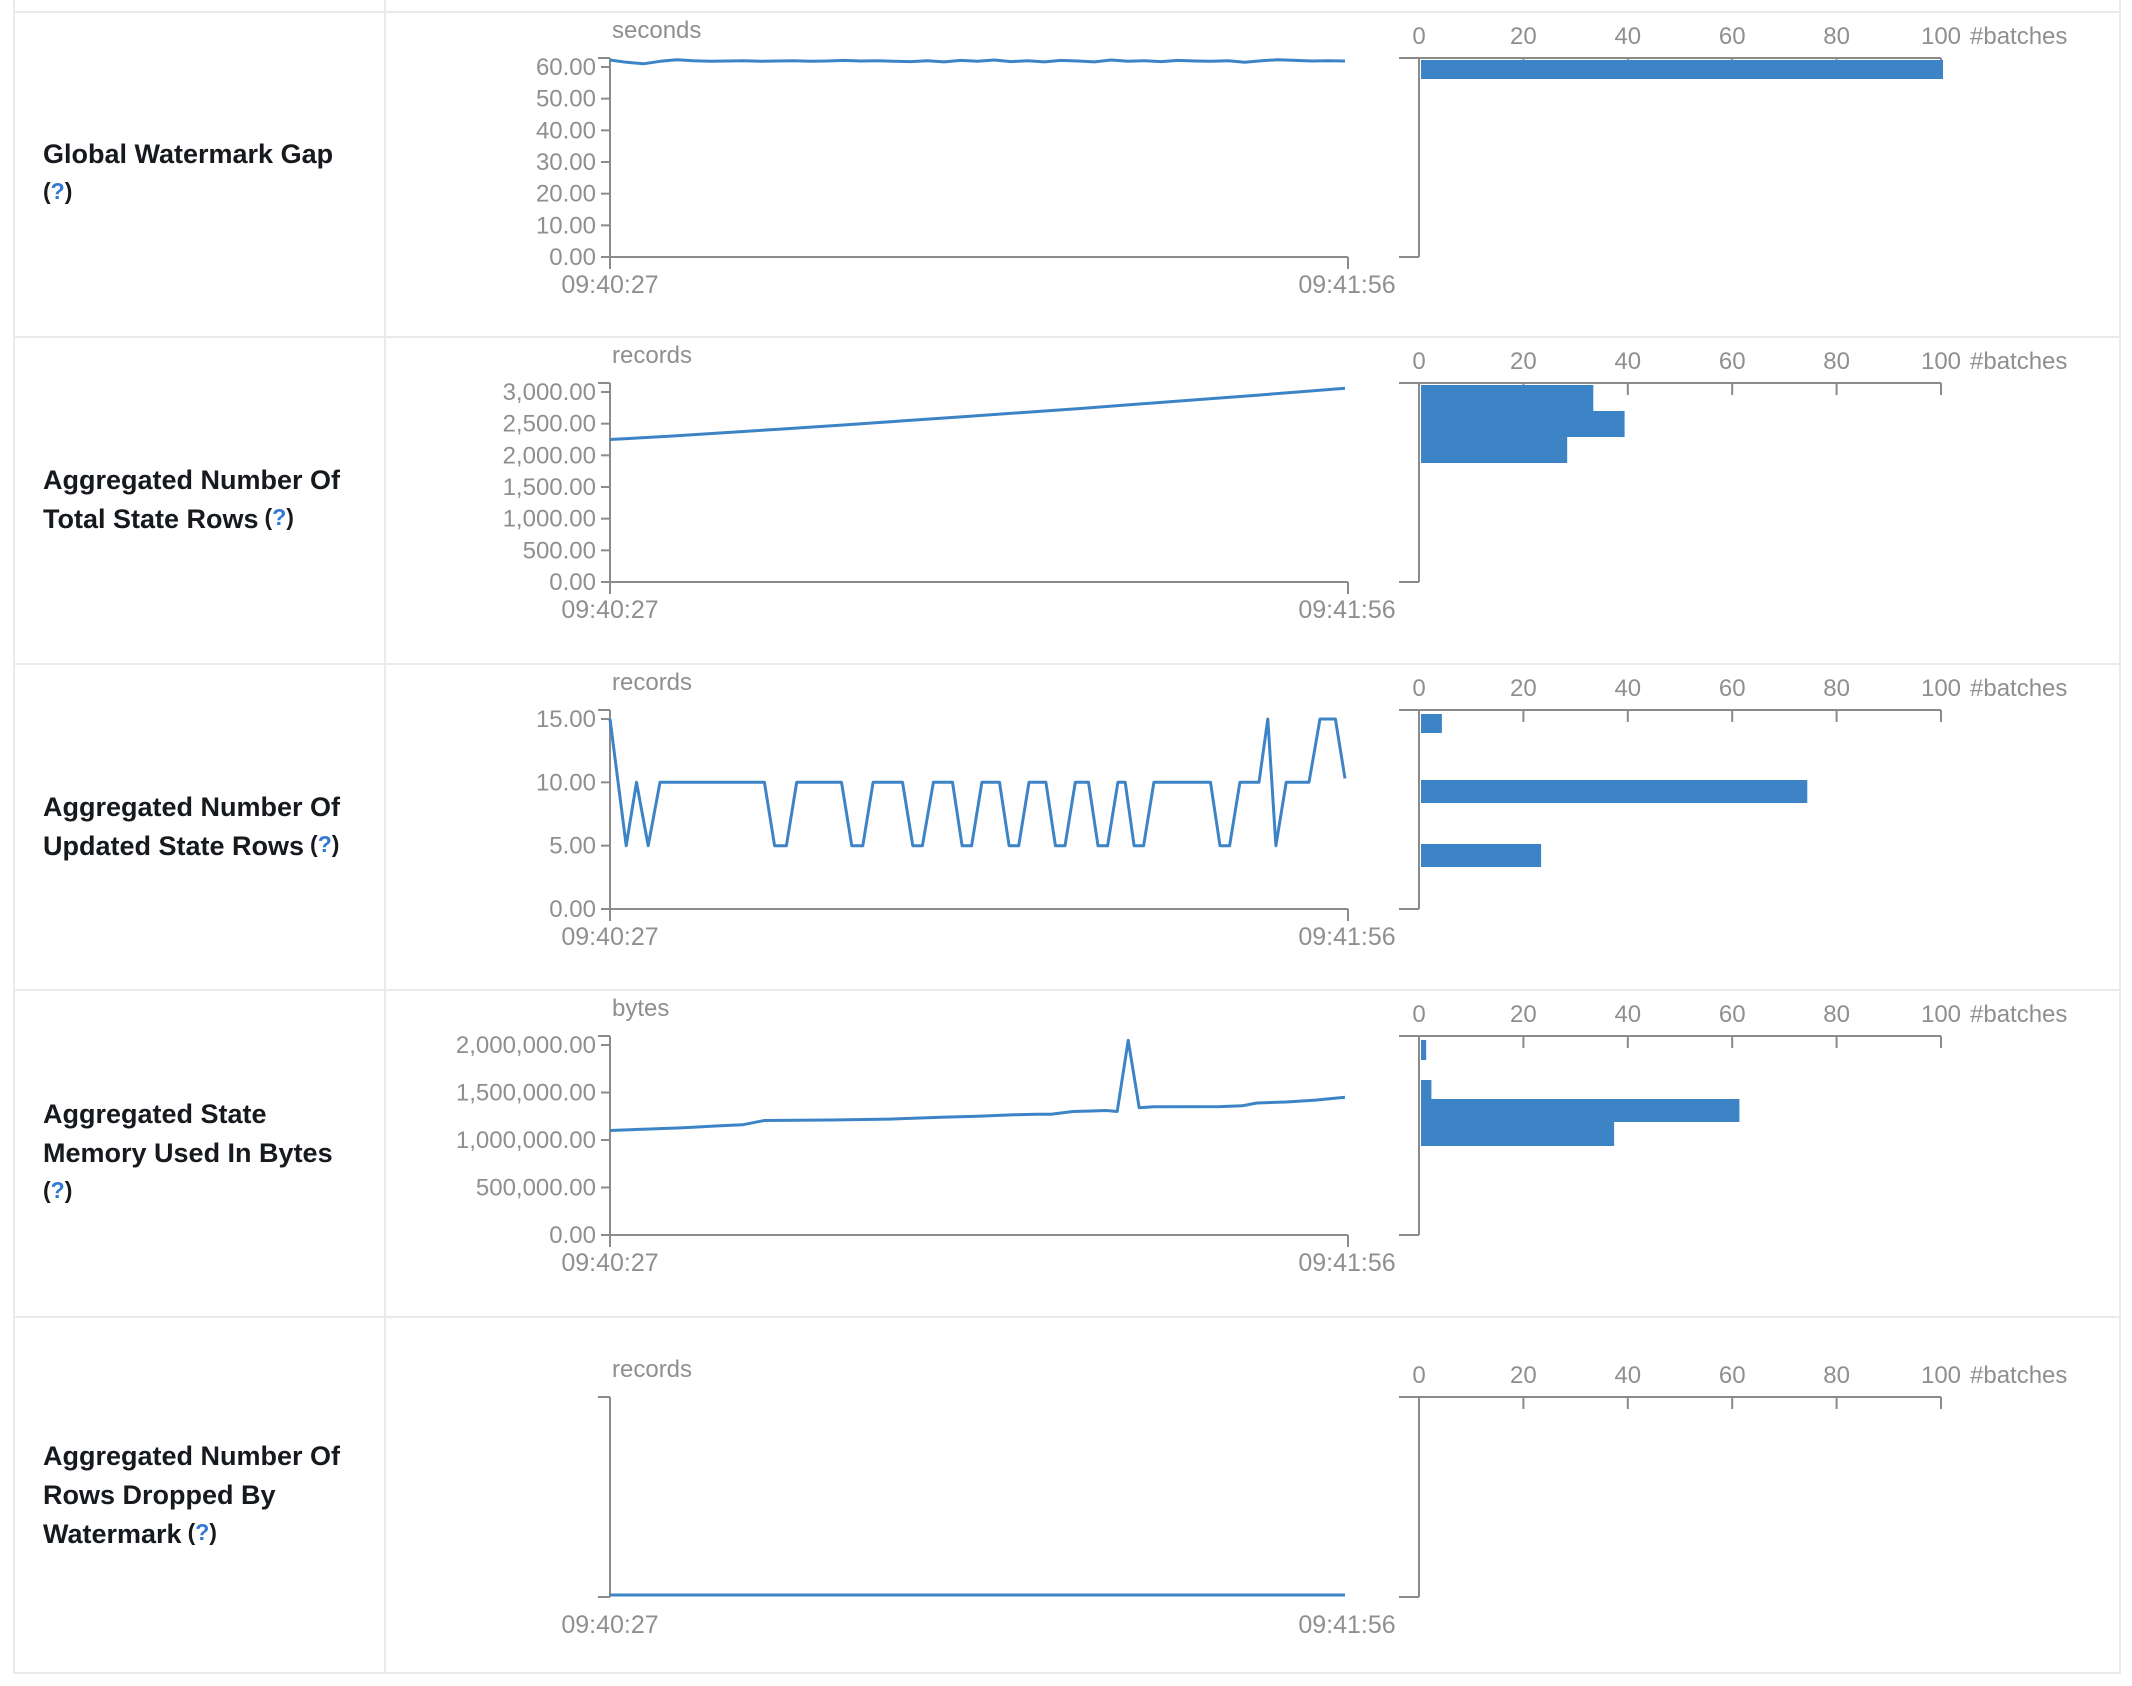  I want to click on metric-label-line: Total State Rows (?), so click(206, 520).